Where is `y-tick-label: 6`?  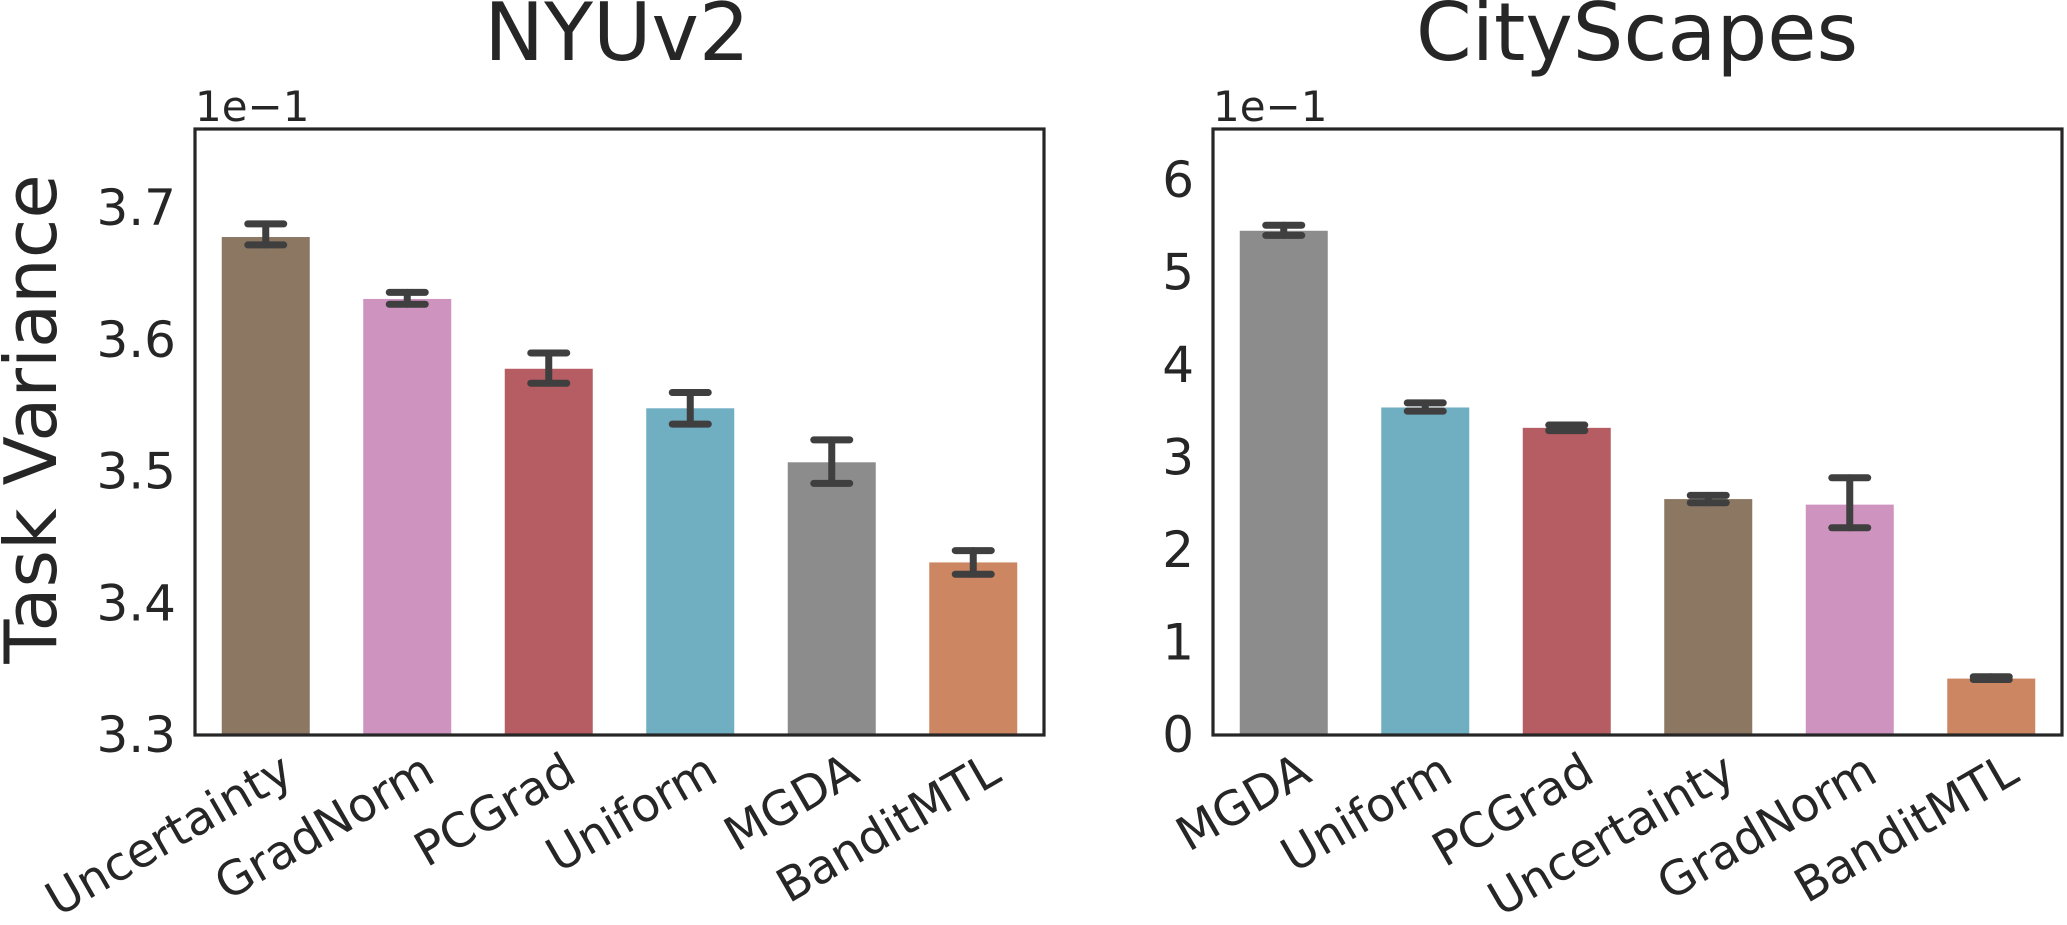 y-tick-label: 6 is located at coordinates (1178, 180).